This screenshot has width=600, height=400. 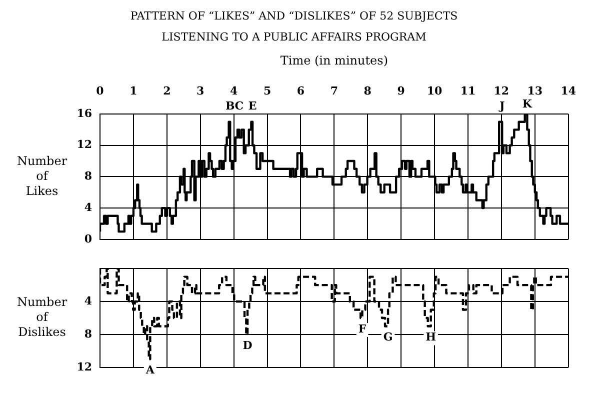 I want to click on x-tick-label: 1, so click(x=134, y=91).